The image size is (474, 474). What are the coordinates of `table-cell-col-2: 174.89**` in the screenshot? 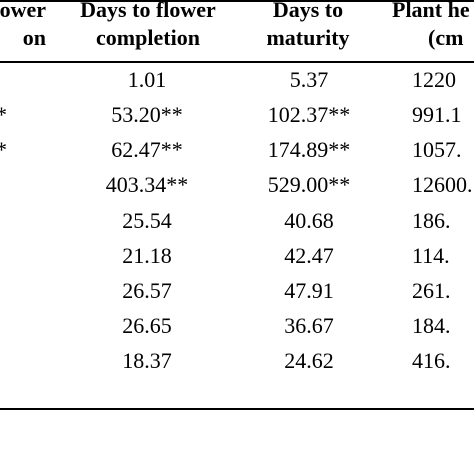 It's located at (309, 149).